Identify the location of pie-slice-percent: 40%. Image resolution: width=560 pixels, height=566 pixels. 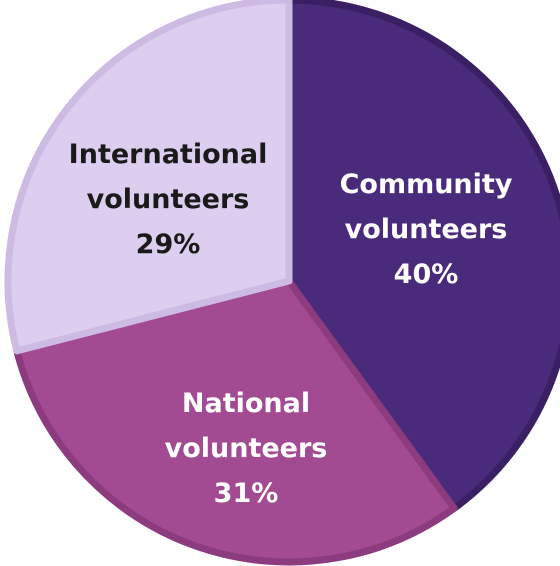
(426, 274).